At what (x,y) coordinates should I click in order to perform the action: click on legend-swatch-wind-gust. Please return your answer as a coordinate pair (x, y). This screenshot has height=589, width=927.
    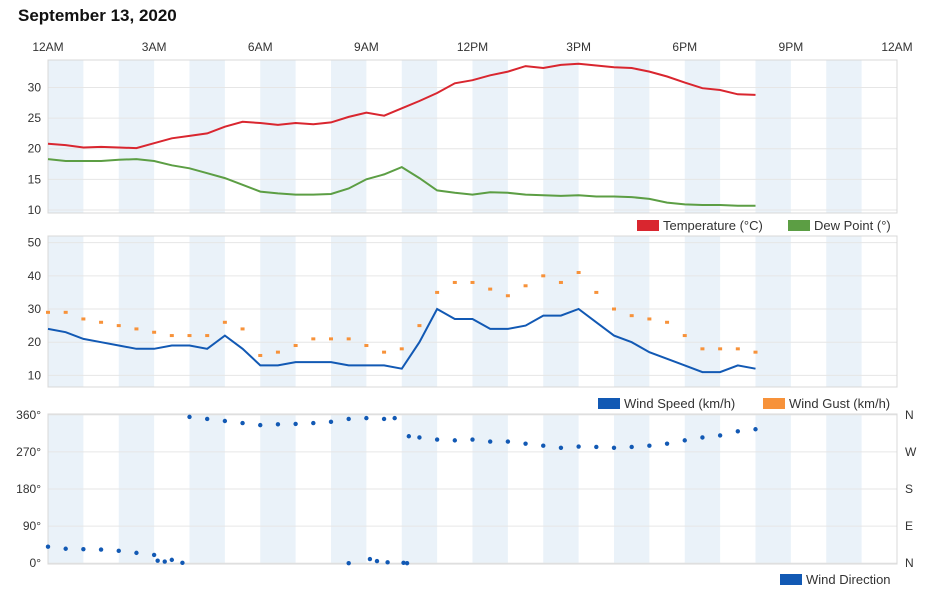
    Looking at the image, I should click on (774, 403).